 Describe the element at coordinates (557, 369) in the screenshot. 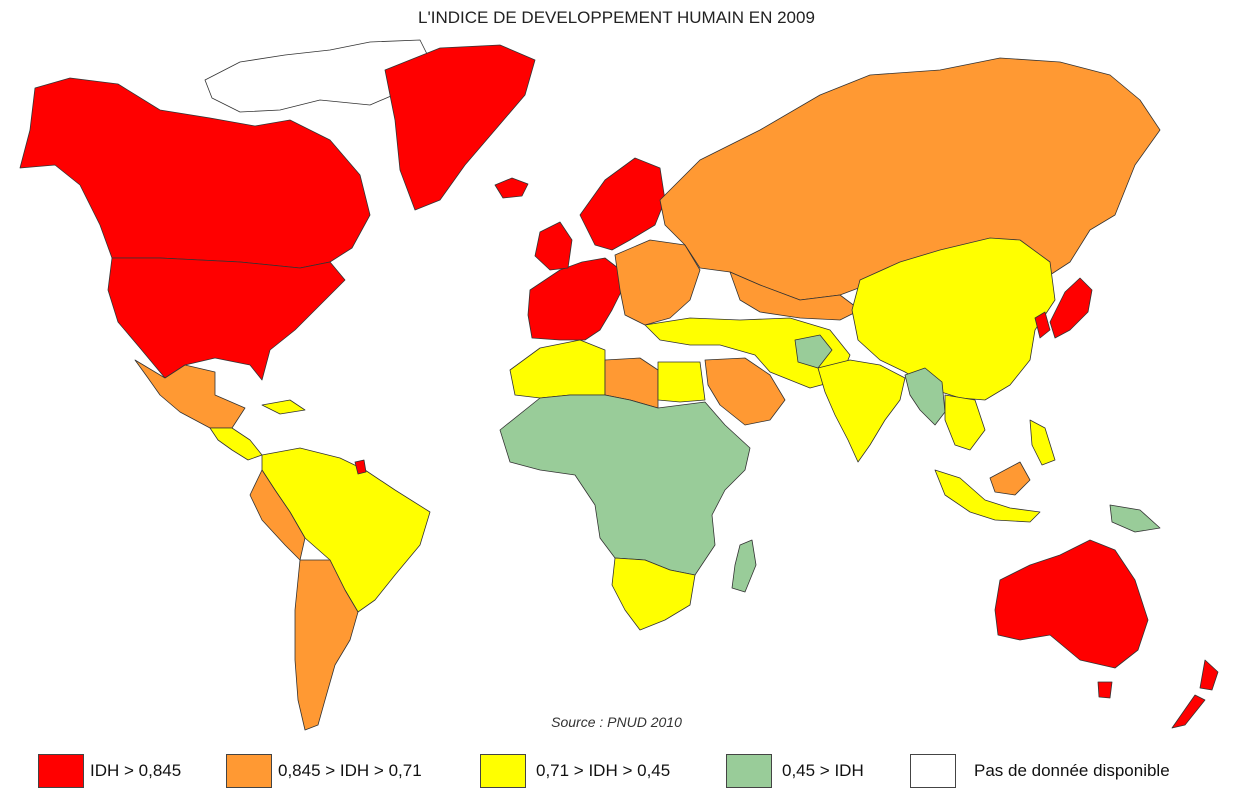

I see `region-north-africa` at that location.